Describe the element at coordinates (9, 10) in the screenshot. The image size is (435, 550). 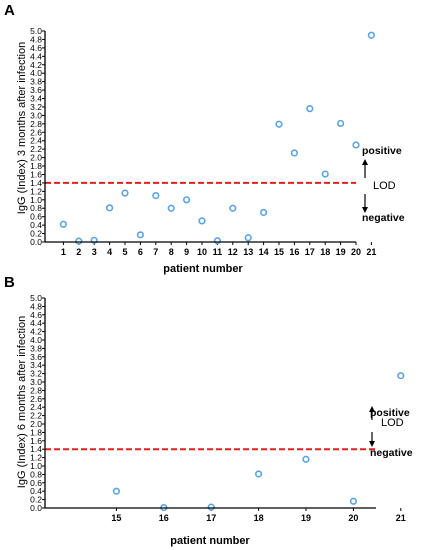
I see `panel-label: A` at that location.